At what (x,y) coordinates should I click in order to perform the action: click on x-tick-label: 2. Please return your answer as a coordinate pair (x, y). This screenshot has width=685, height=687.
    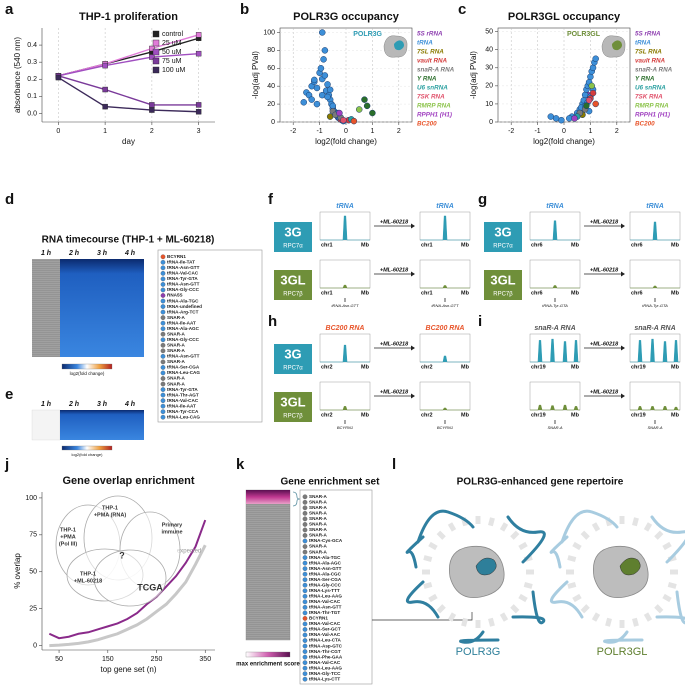
    Looking at the image, I should click on (152, 131).